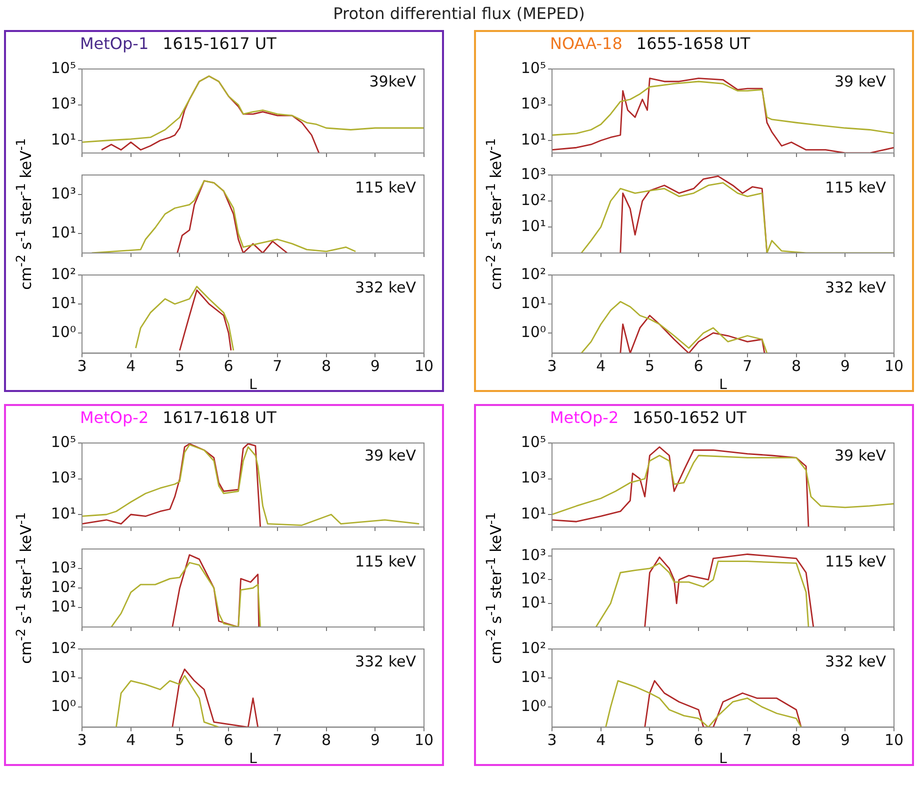 This screenshot has width=918, height=797. What do you see at coordinates (586, 43) in the screenshot?
I see `chart-title: NOAA-18` at bounding box center [586, 43].